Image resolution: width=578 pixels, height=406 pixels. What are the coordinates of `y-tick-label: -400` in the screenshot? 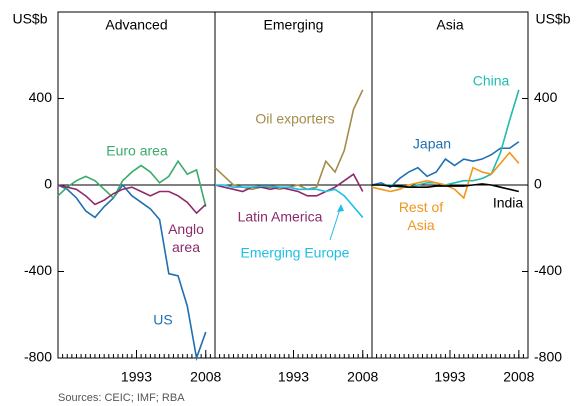 It's located at (38, 270).